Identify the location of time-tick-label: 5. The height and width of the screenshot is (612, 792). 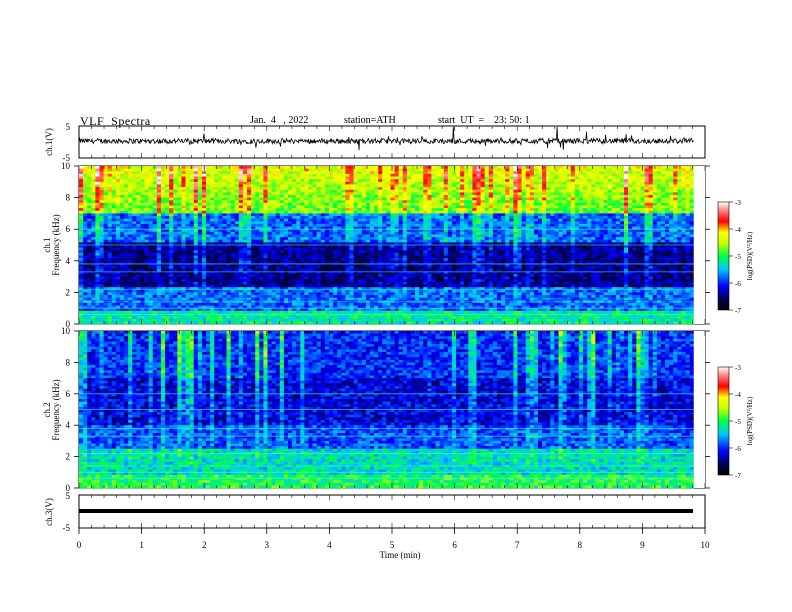
(392, 545).